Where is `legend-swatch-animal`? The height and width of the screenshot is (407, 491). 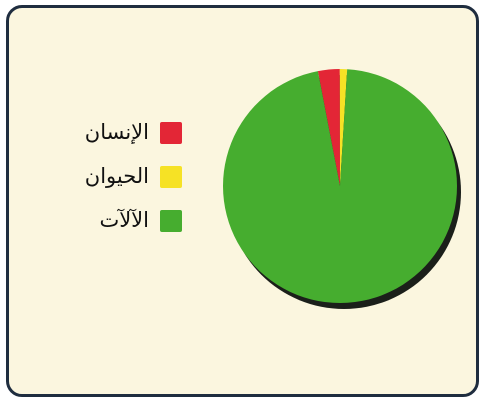 legend-swatch-animal is located at coordinates (171, 177).